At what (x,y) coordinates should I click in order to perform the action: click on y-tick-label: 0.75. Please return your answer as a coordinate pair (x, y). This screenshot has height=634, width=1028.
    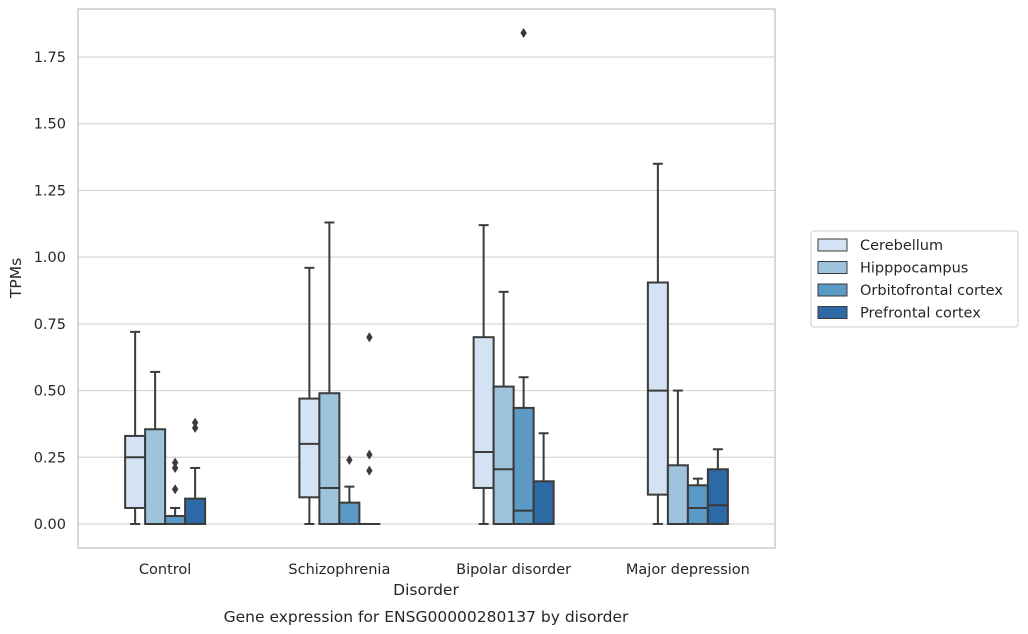
    Looking at the image, I should click on (50, 325).